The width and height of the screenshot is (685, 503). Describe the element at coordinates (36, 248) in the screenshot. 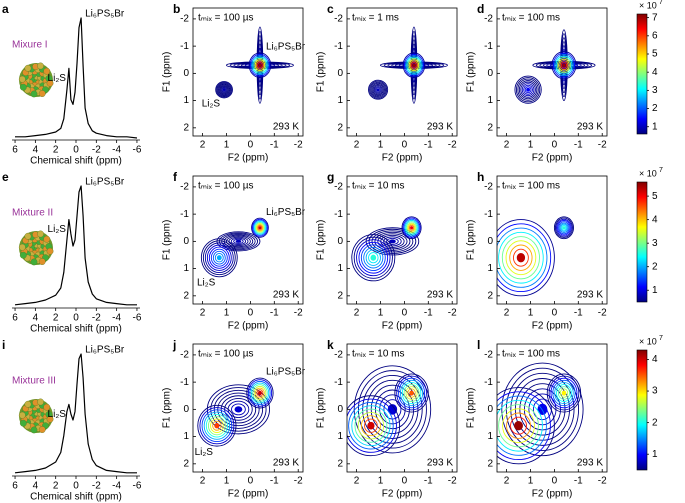

I see `particle-image` at that location.